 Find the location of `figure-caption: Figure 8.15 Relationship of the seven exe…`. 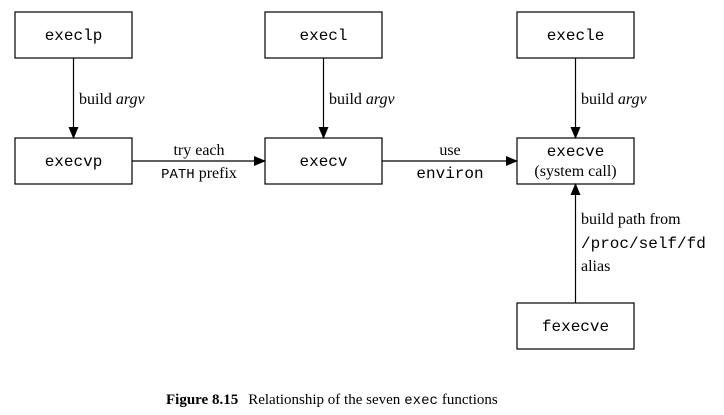

figure-caption: Figure 8.15 Relationship of the seven exe… is located at coordinates (332, 400).